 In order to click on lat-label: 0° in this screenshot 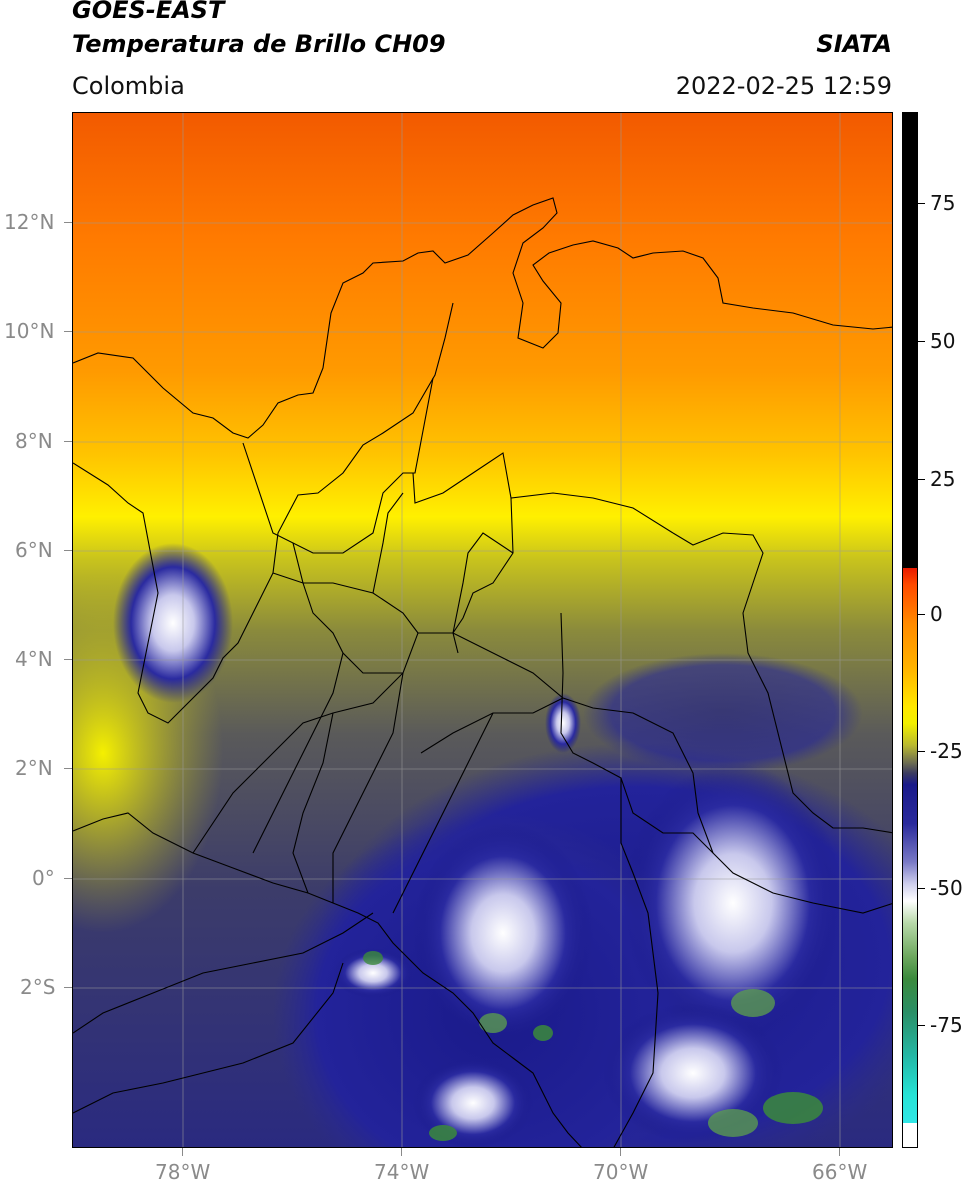, I will do `click(43, 878)`.